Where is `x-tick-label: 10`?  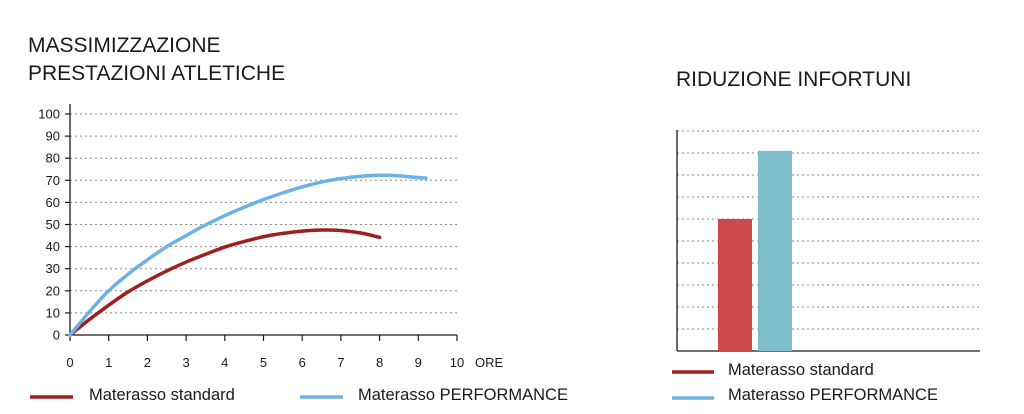
x-tick-label: 10 is located at coordinates (457, 362).